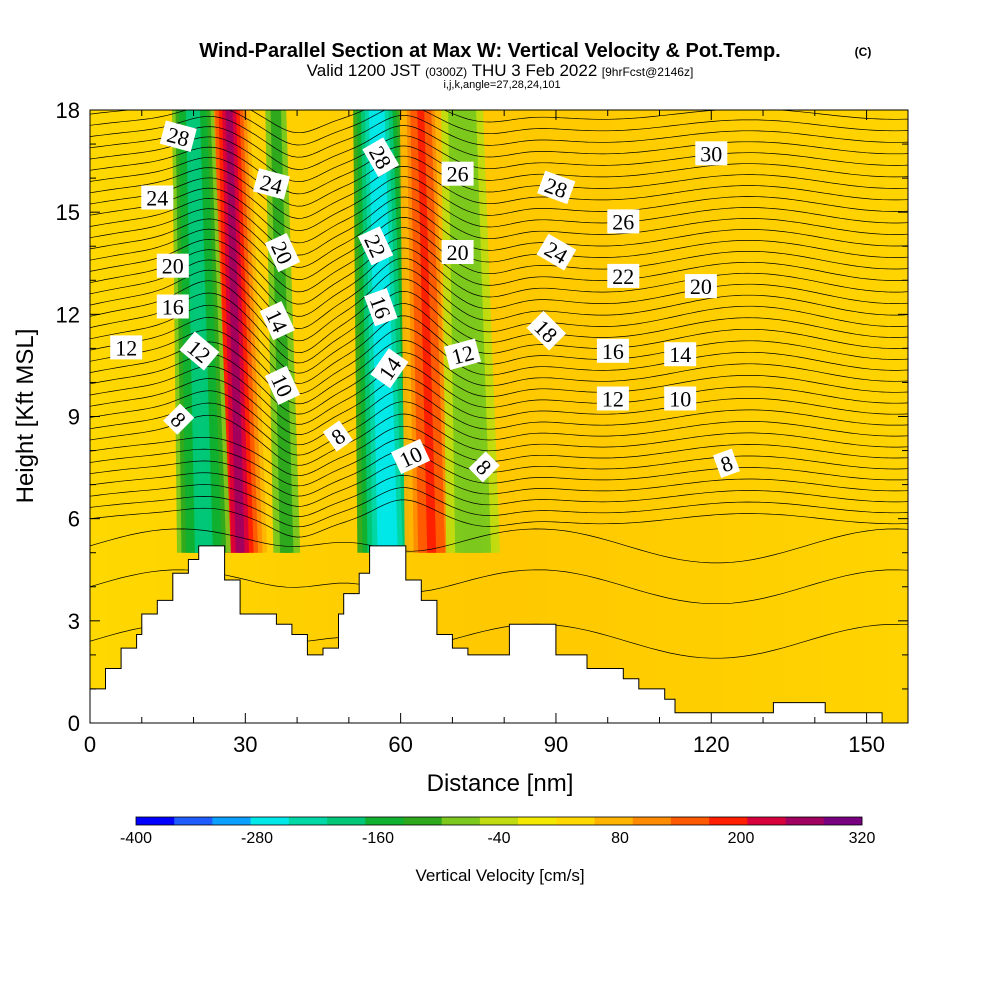 This screenshot has height=1000, width=1000. I want to click on contour-label: 30, so click(711, 153).